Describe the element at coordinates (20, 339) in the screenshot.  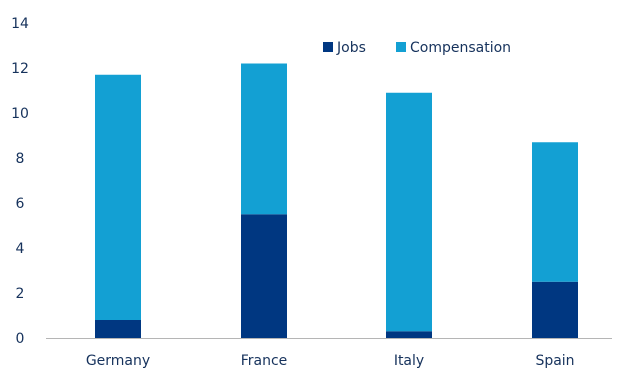
I see `y-tick-label: 0` at that location.